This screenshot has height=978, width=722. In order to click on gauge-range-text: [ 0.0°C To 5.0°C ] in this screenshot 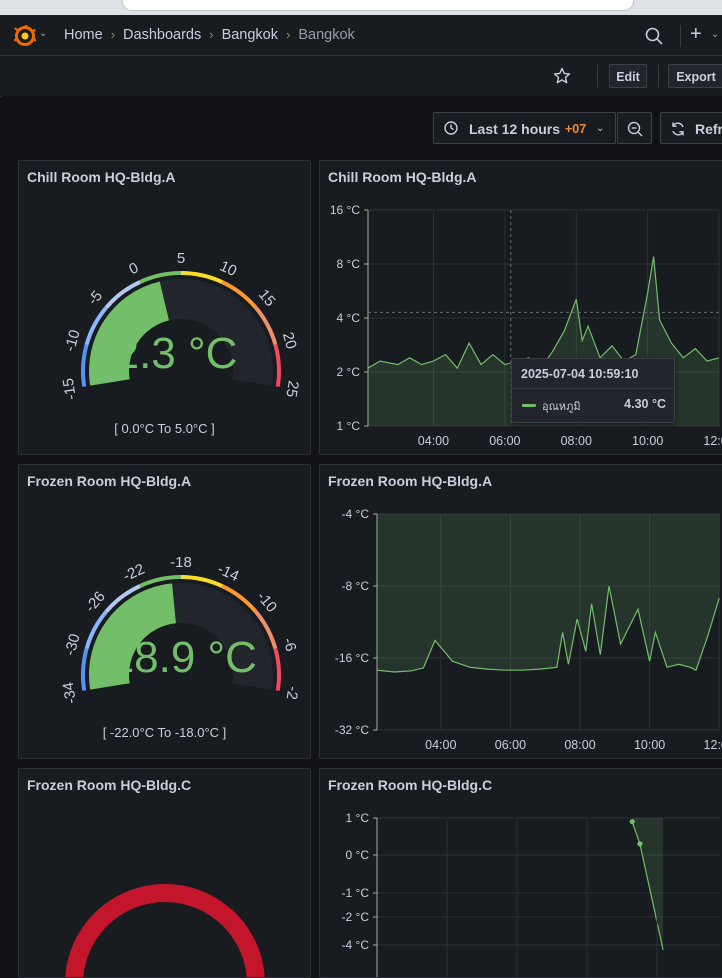, I will do `click(164, 428)`.